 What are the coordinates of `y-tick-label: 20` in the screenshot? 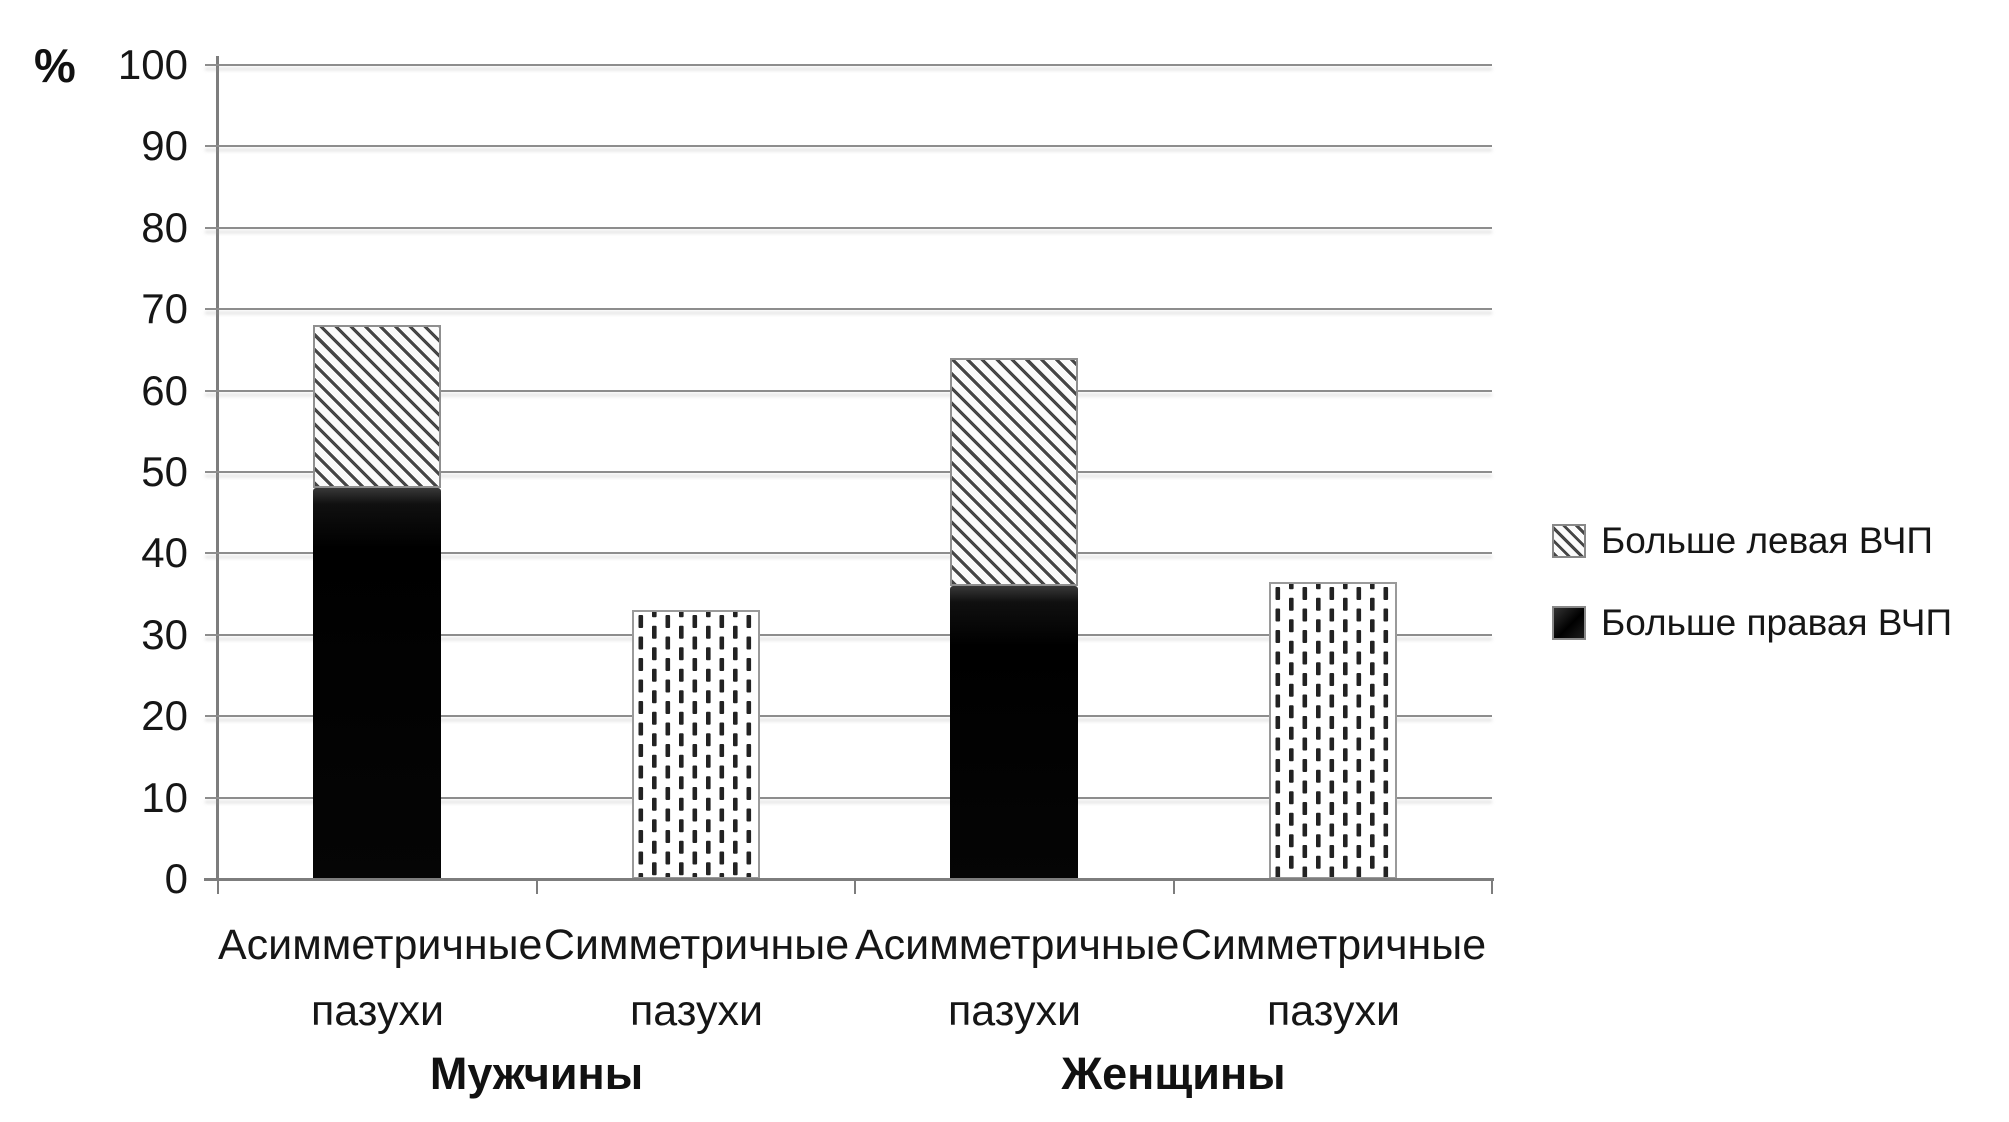 It's located at (164, 716).